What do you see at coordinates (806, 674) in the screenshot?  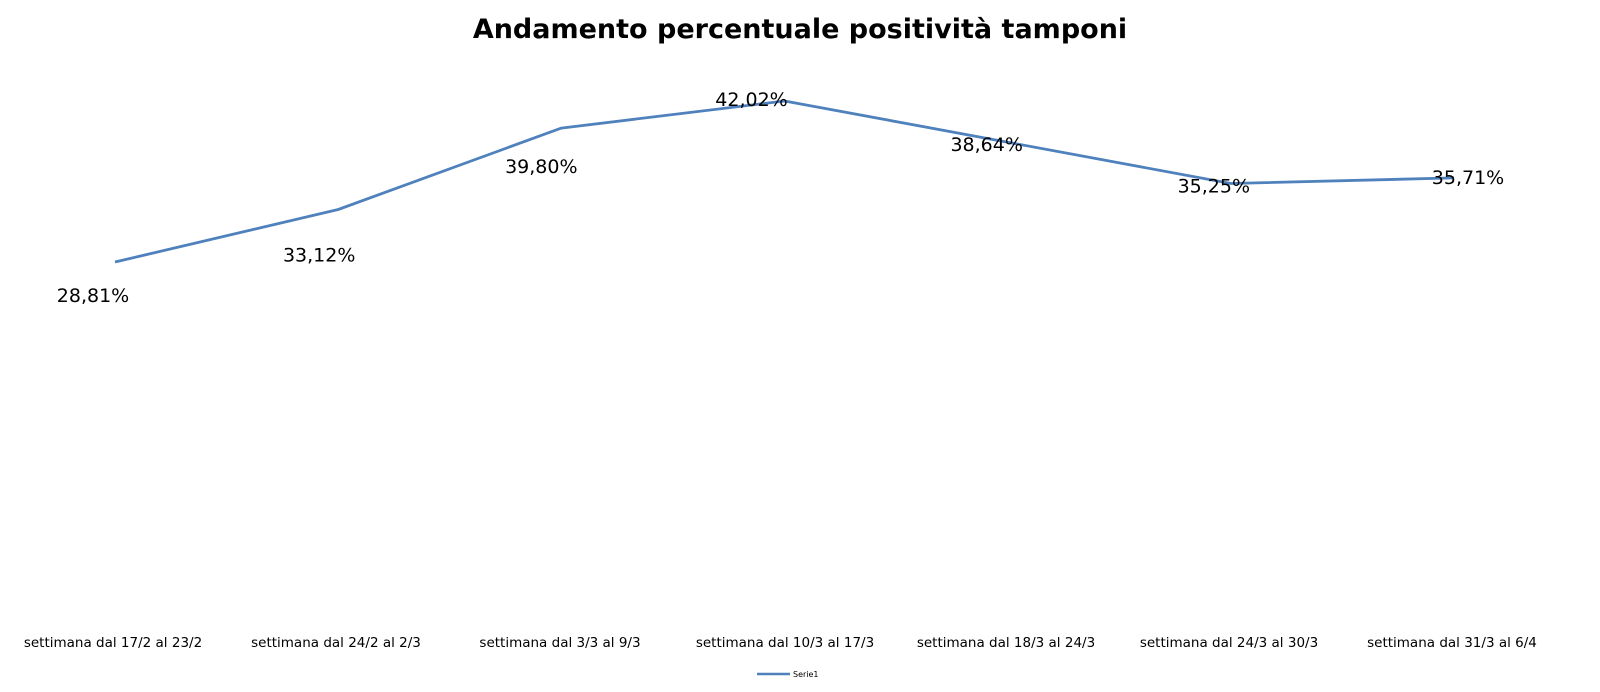 I see `legend-label-serie1: Serie1` at bounding box center [806, 674].